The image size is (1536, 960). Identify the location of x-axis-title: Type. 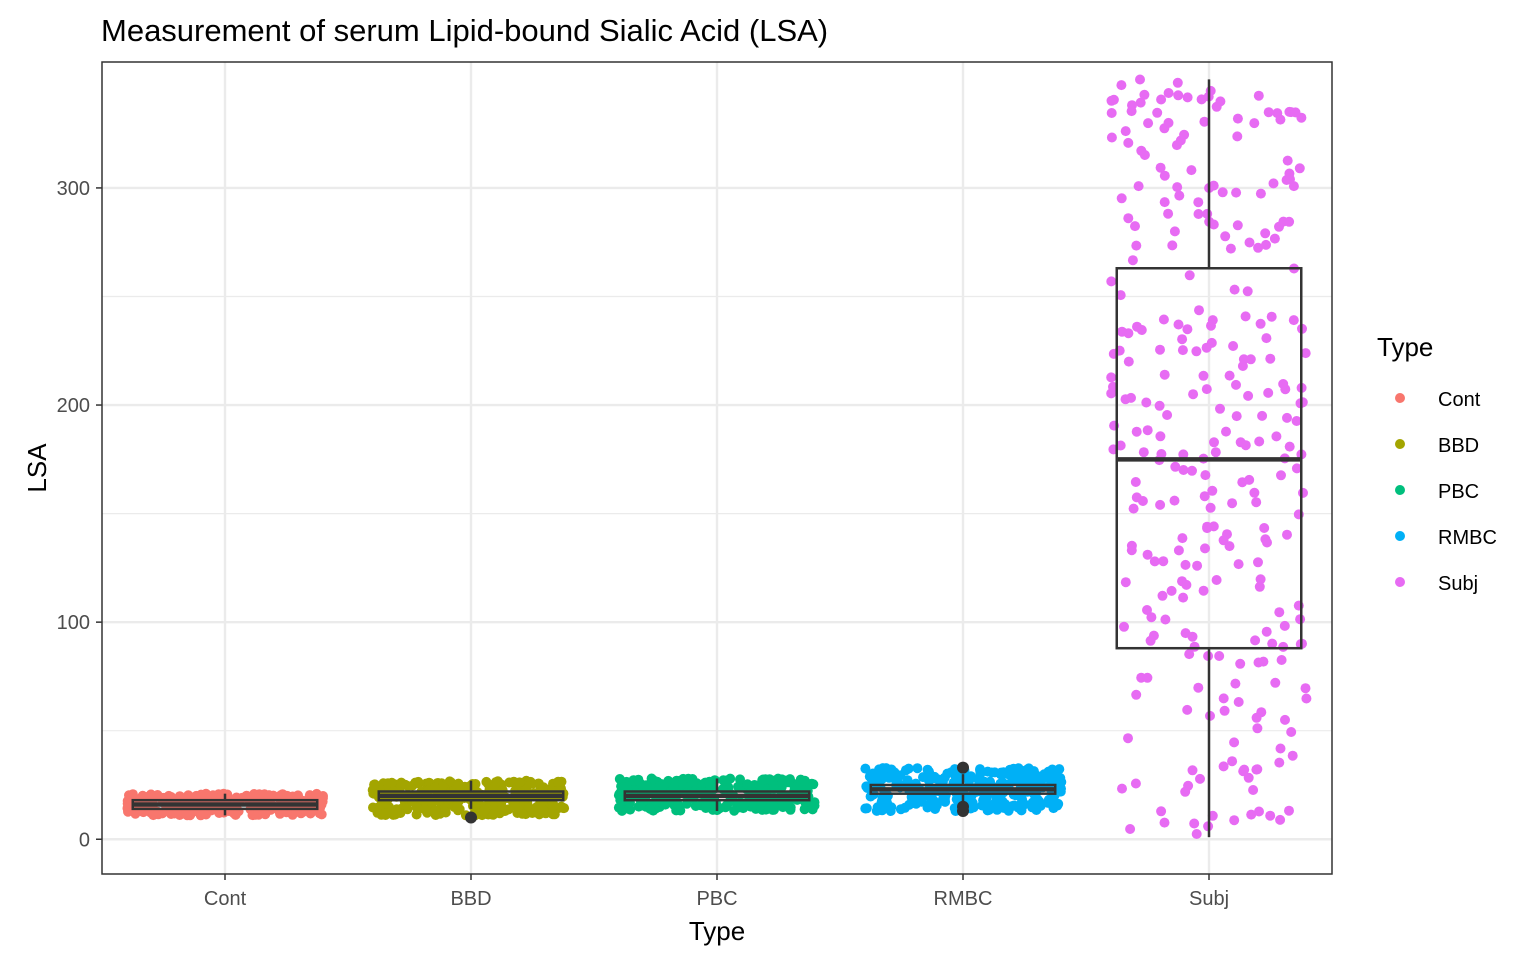
(717, 931).